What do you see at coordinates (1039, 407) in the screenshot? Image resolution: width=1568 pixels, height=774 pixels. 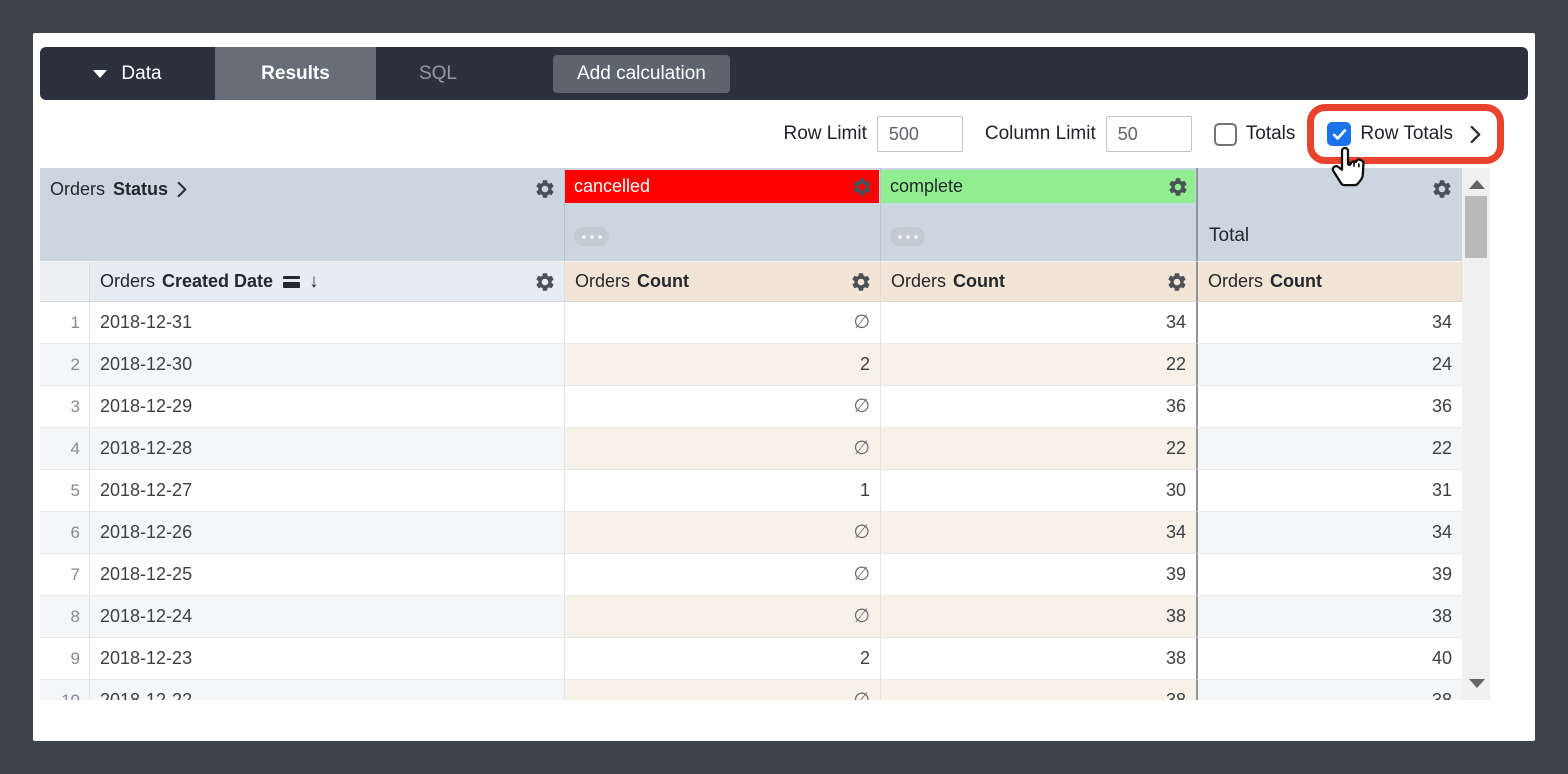 I see `value-cell-complete: 36` at bounding box center [1039, 407].